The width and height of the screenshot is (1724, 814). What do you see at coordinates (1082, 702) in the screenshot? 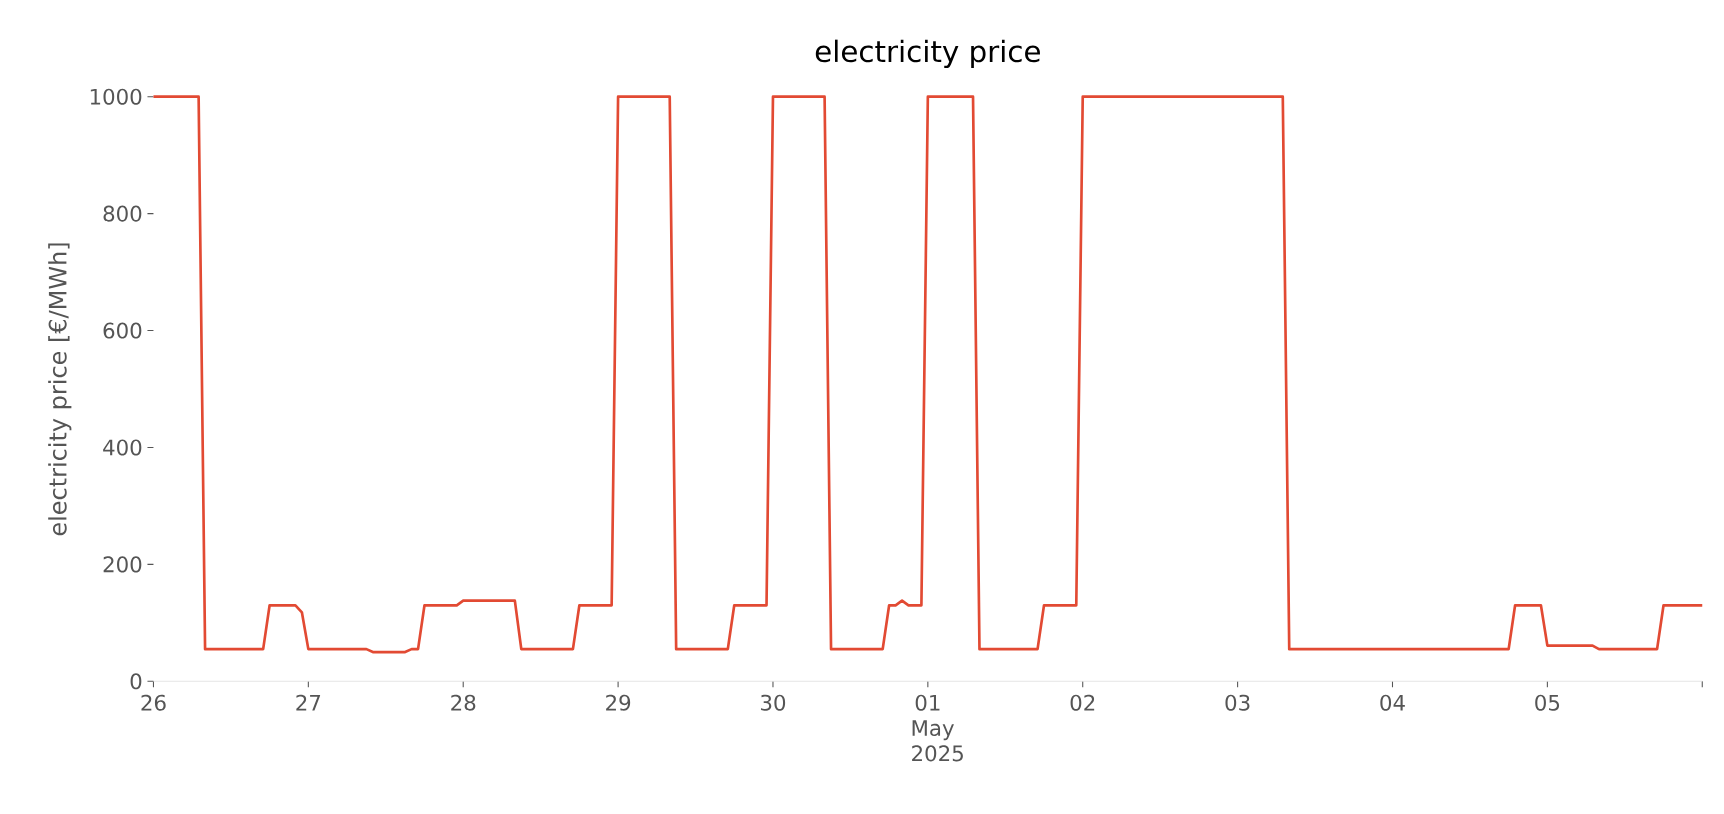
I see `x-tick-label: 02` at bounding box center [1082, 702].